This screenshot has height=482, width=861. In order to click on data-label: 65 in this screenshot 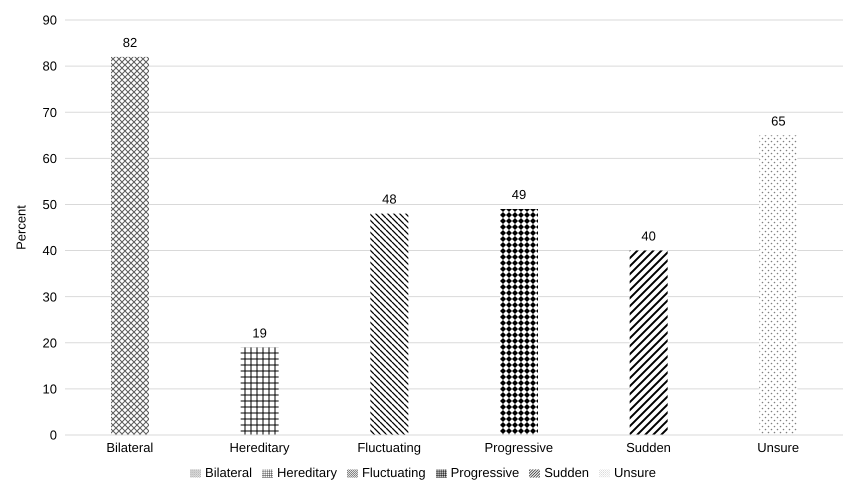, I will do `click(778, 120)`.